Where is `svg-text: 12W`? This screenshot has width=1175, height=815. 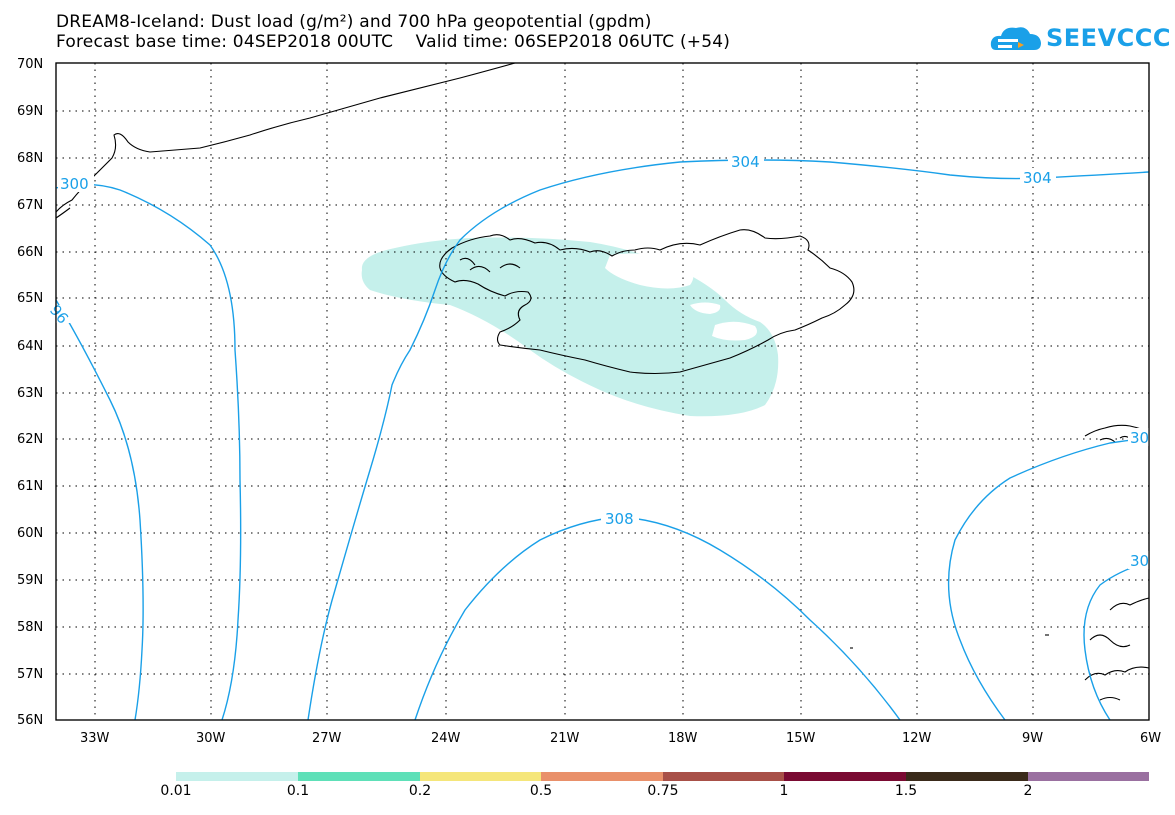 svg-text: 12W is located at coordinates (917, 738).